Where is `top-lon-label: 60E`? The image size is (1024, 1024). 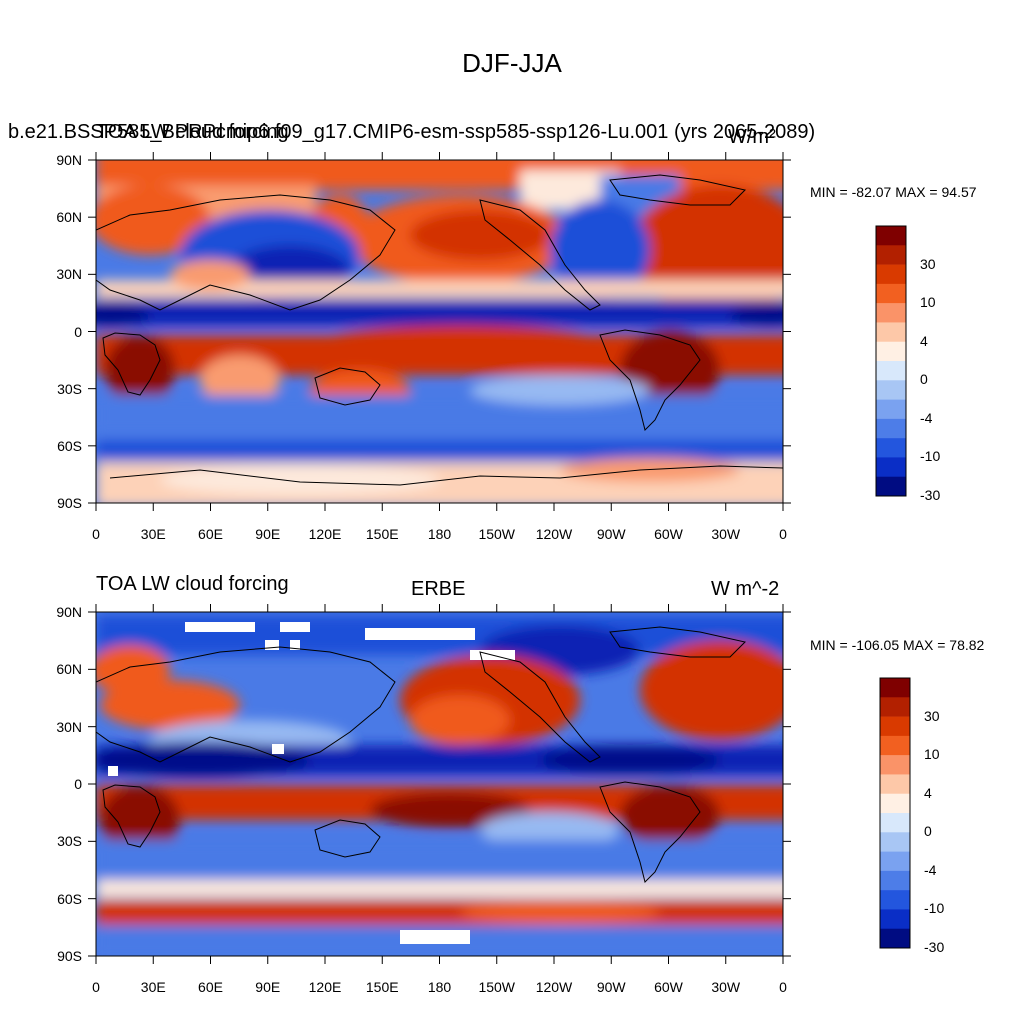
top-lon-label: 60E is located at coordinates (210, 534).